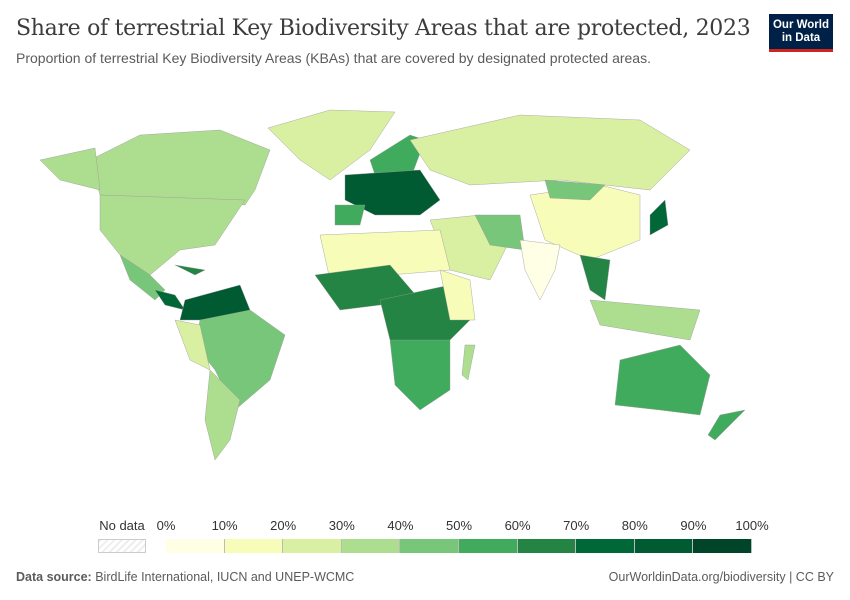 The image size is (850, 600). What do you see at coordinates (70, 169) in the screenshot?
I see `region-alaska` at bounding box center [70, 169].